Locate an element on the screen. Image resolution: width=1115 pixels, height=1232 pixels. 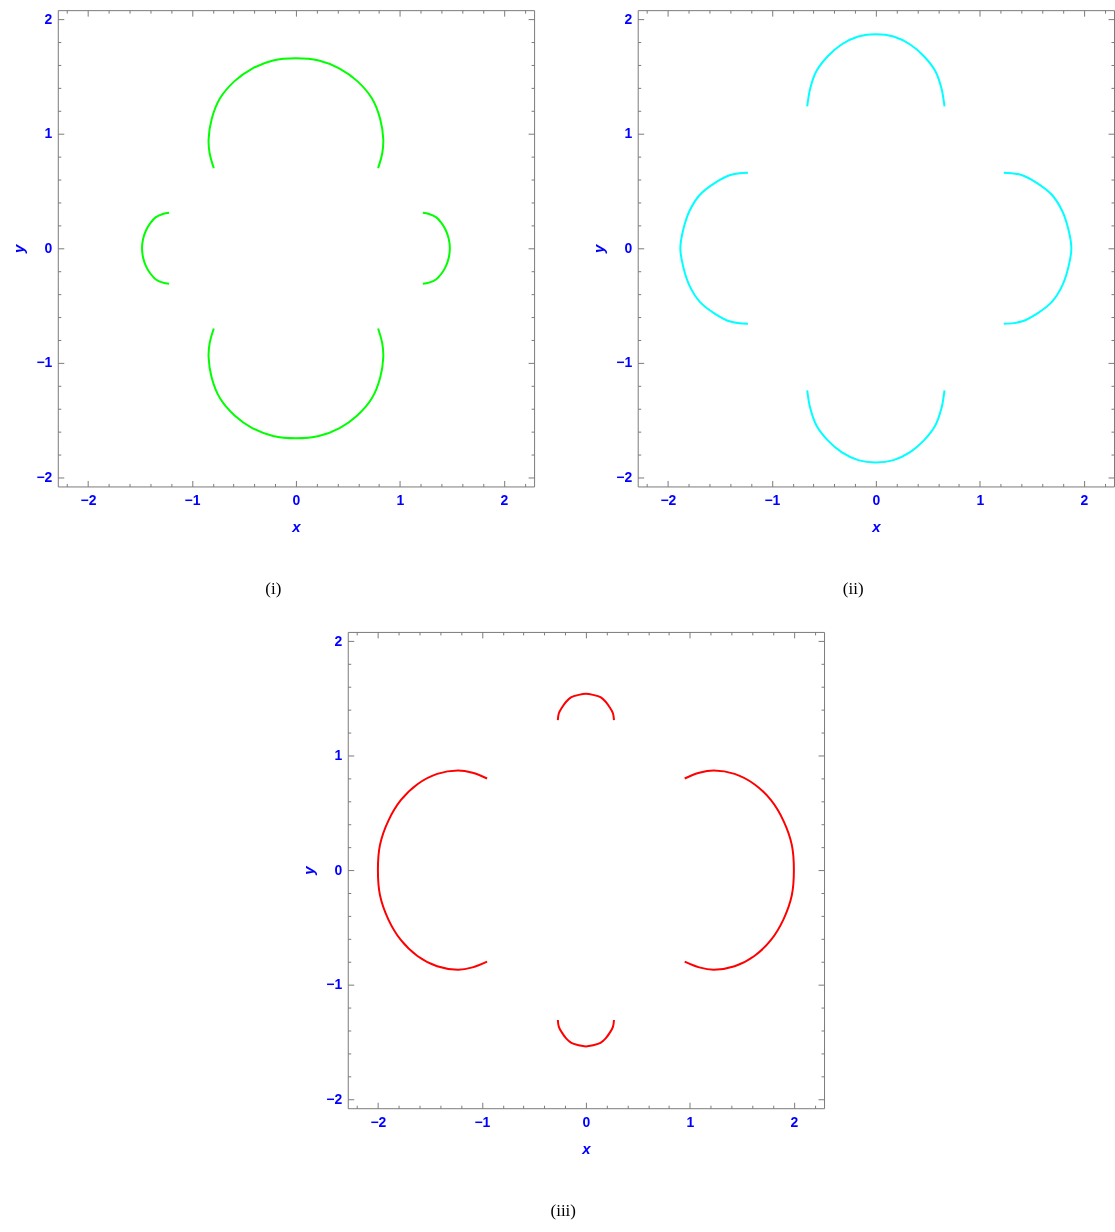
text: (ii) is located at coordinates (853, 589).